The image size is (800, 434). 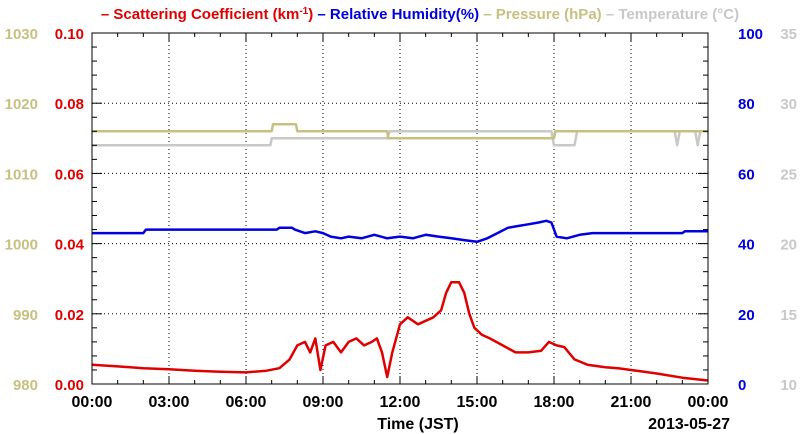 I want to click on y-tick-label-temperature: 20, so click(x=788, y=245).